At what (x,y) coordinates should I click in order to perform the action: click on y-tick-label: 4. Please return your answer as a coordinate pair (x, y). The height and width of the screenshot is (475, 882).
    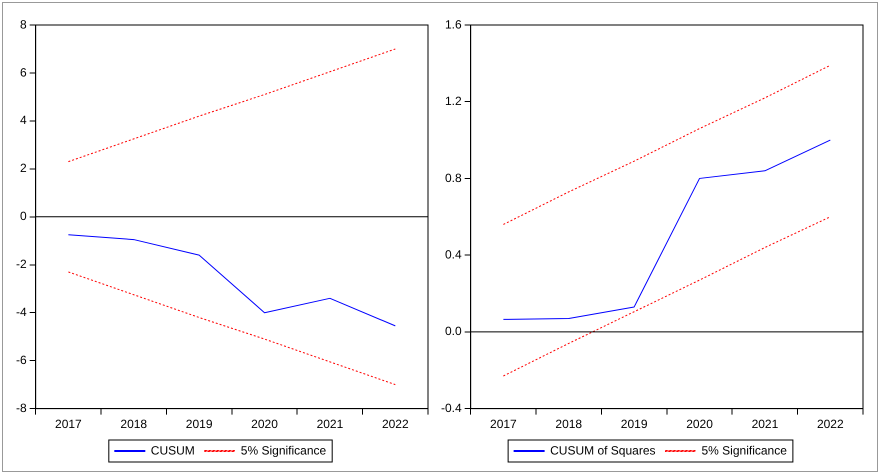
    Looking at the image, I should click on (23, 120).